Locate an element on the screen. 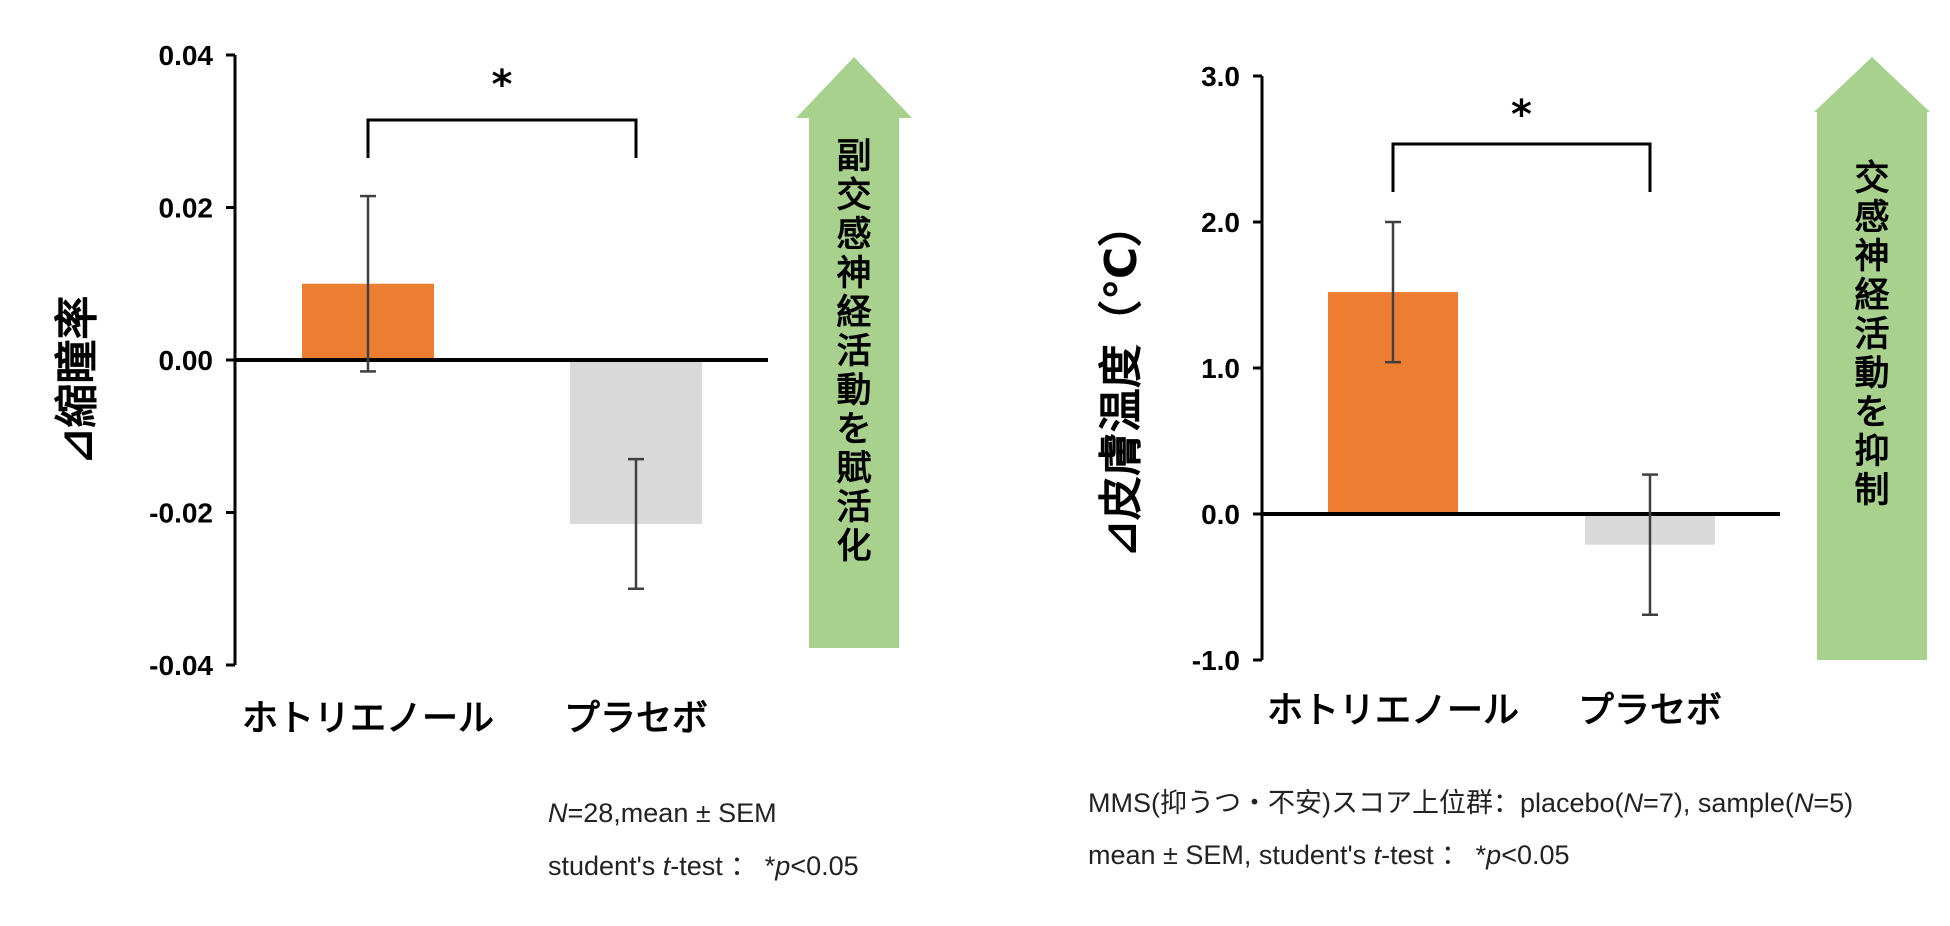 This screenshot has height=926, width=1950. y-tick-label: -1.0 is located at coordinates (1216, 660).